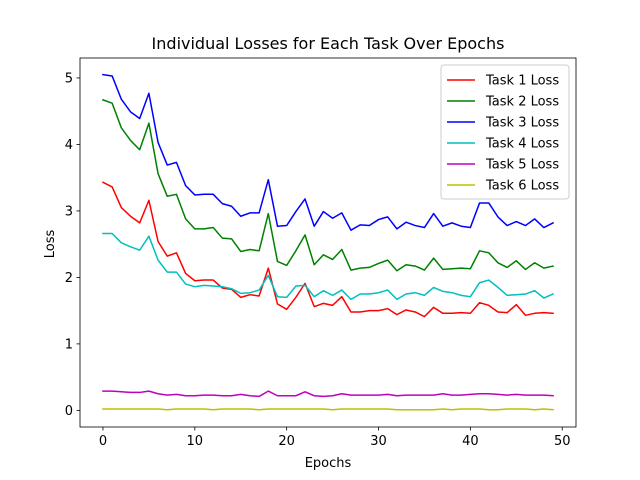 The image size is (640, 480). I want to click on legend-entry-task-6: Task 6 Loss, so click(503, 186).